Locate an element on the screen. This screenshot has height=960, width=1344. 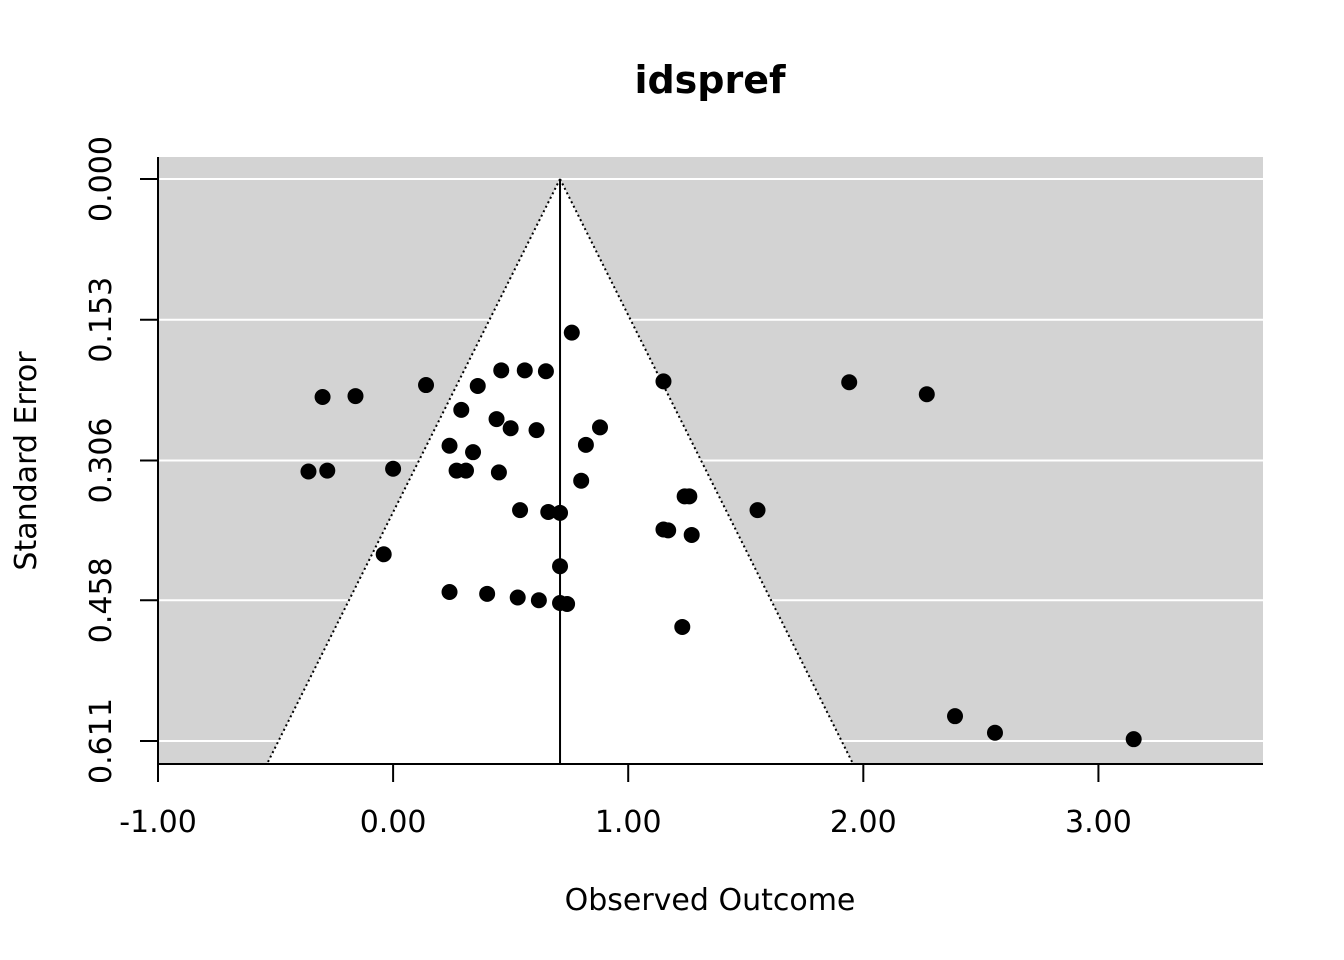
x-tick-label: -1.00 is located at coordinates (158, 822).